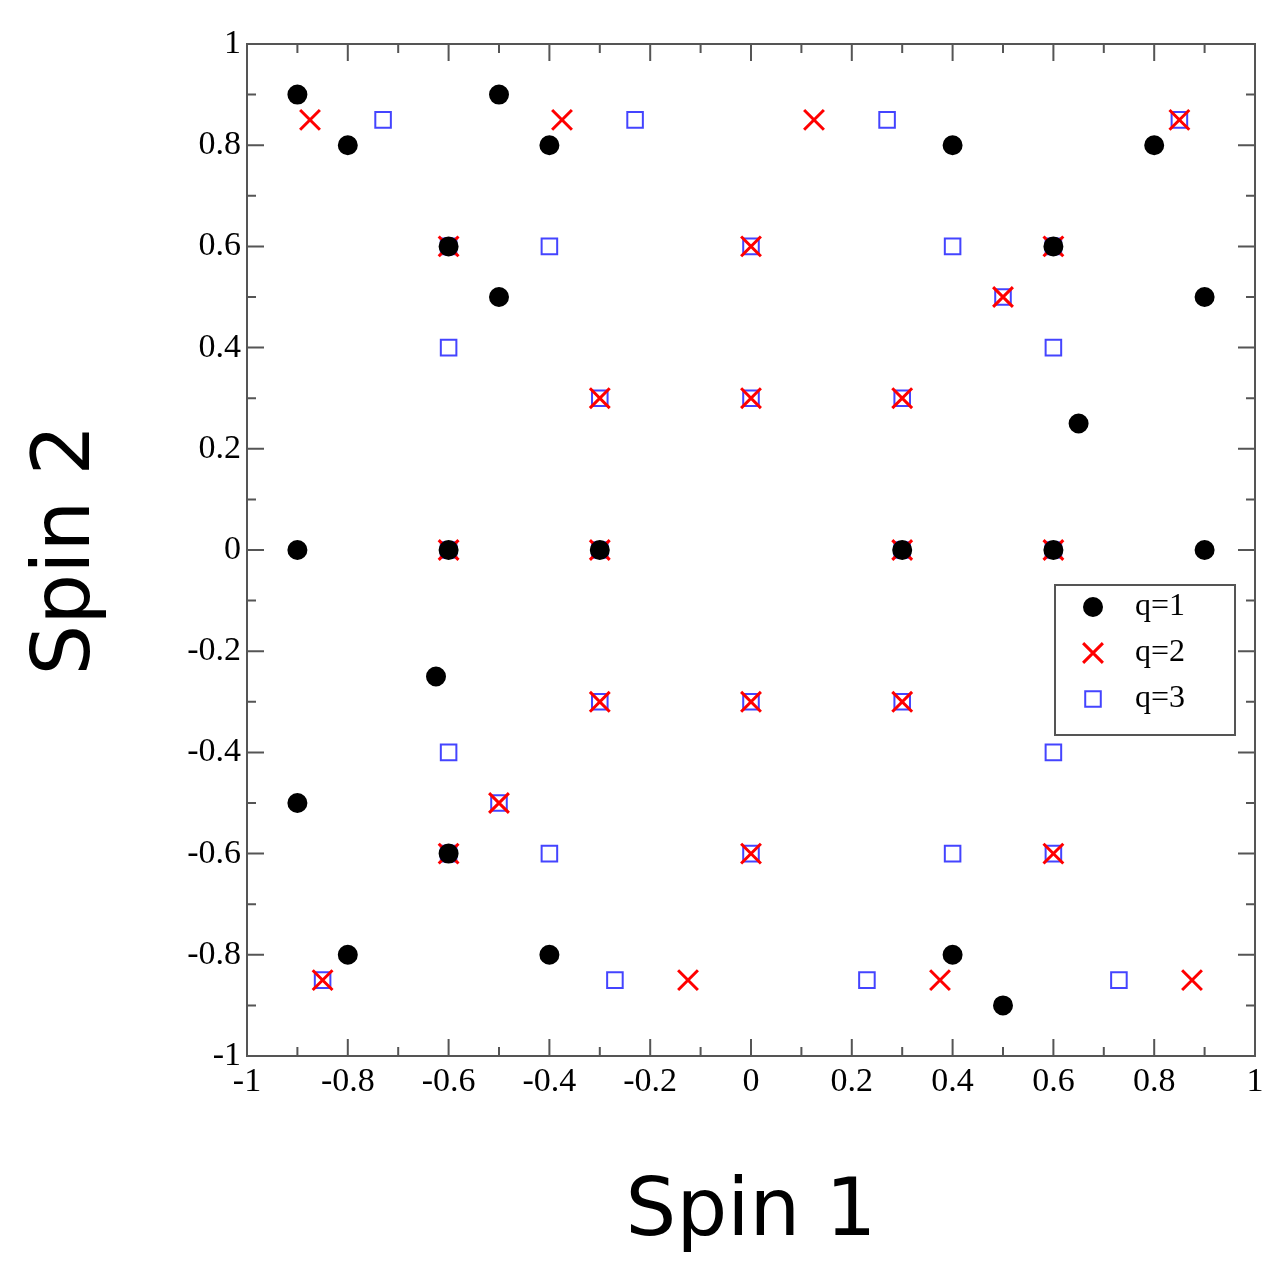 This screenshot has height=1262, width=1272. What do you see at coordinates (214, 851) in the screenshot?
I see `y-tick-label: -0.6` at bounding box center [214, 851].